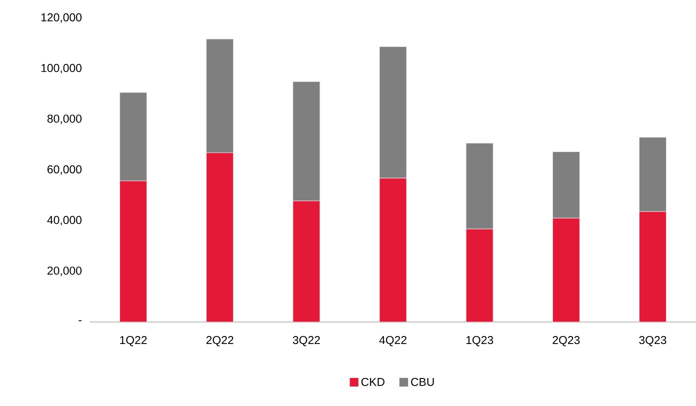 This screenshot has height=406, width=696. I want to click on y-tick-label: 40,000, so click(64, 221).